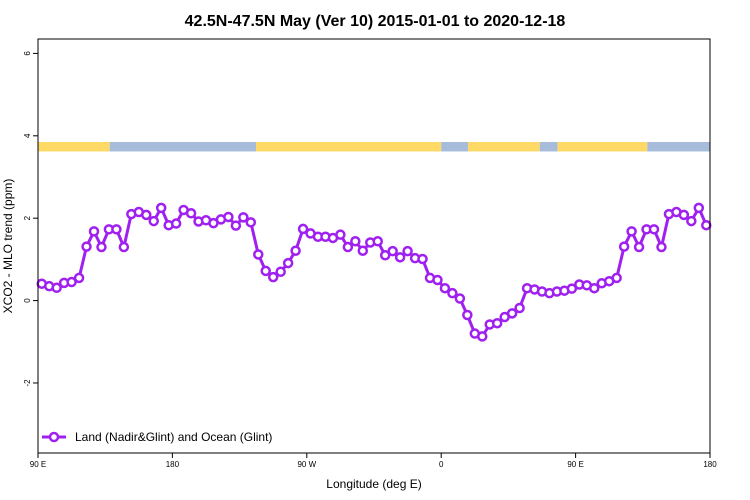 The image size is (750, 500). What do you see at coordinates (373, 484) in the screenshot?
I see `x-axis-label: Longitude (deg E)` at bounding box center [373, 484].